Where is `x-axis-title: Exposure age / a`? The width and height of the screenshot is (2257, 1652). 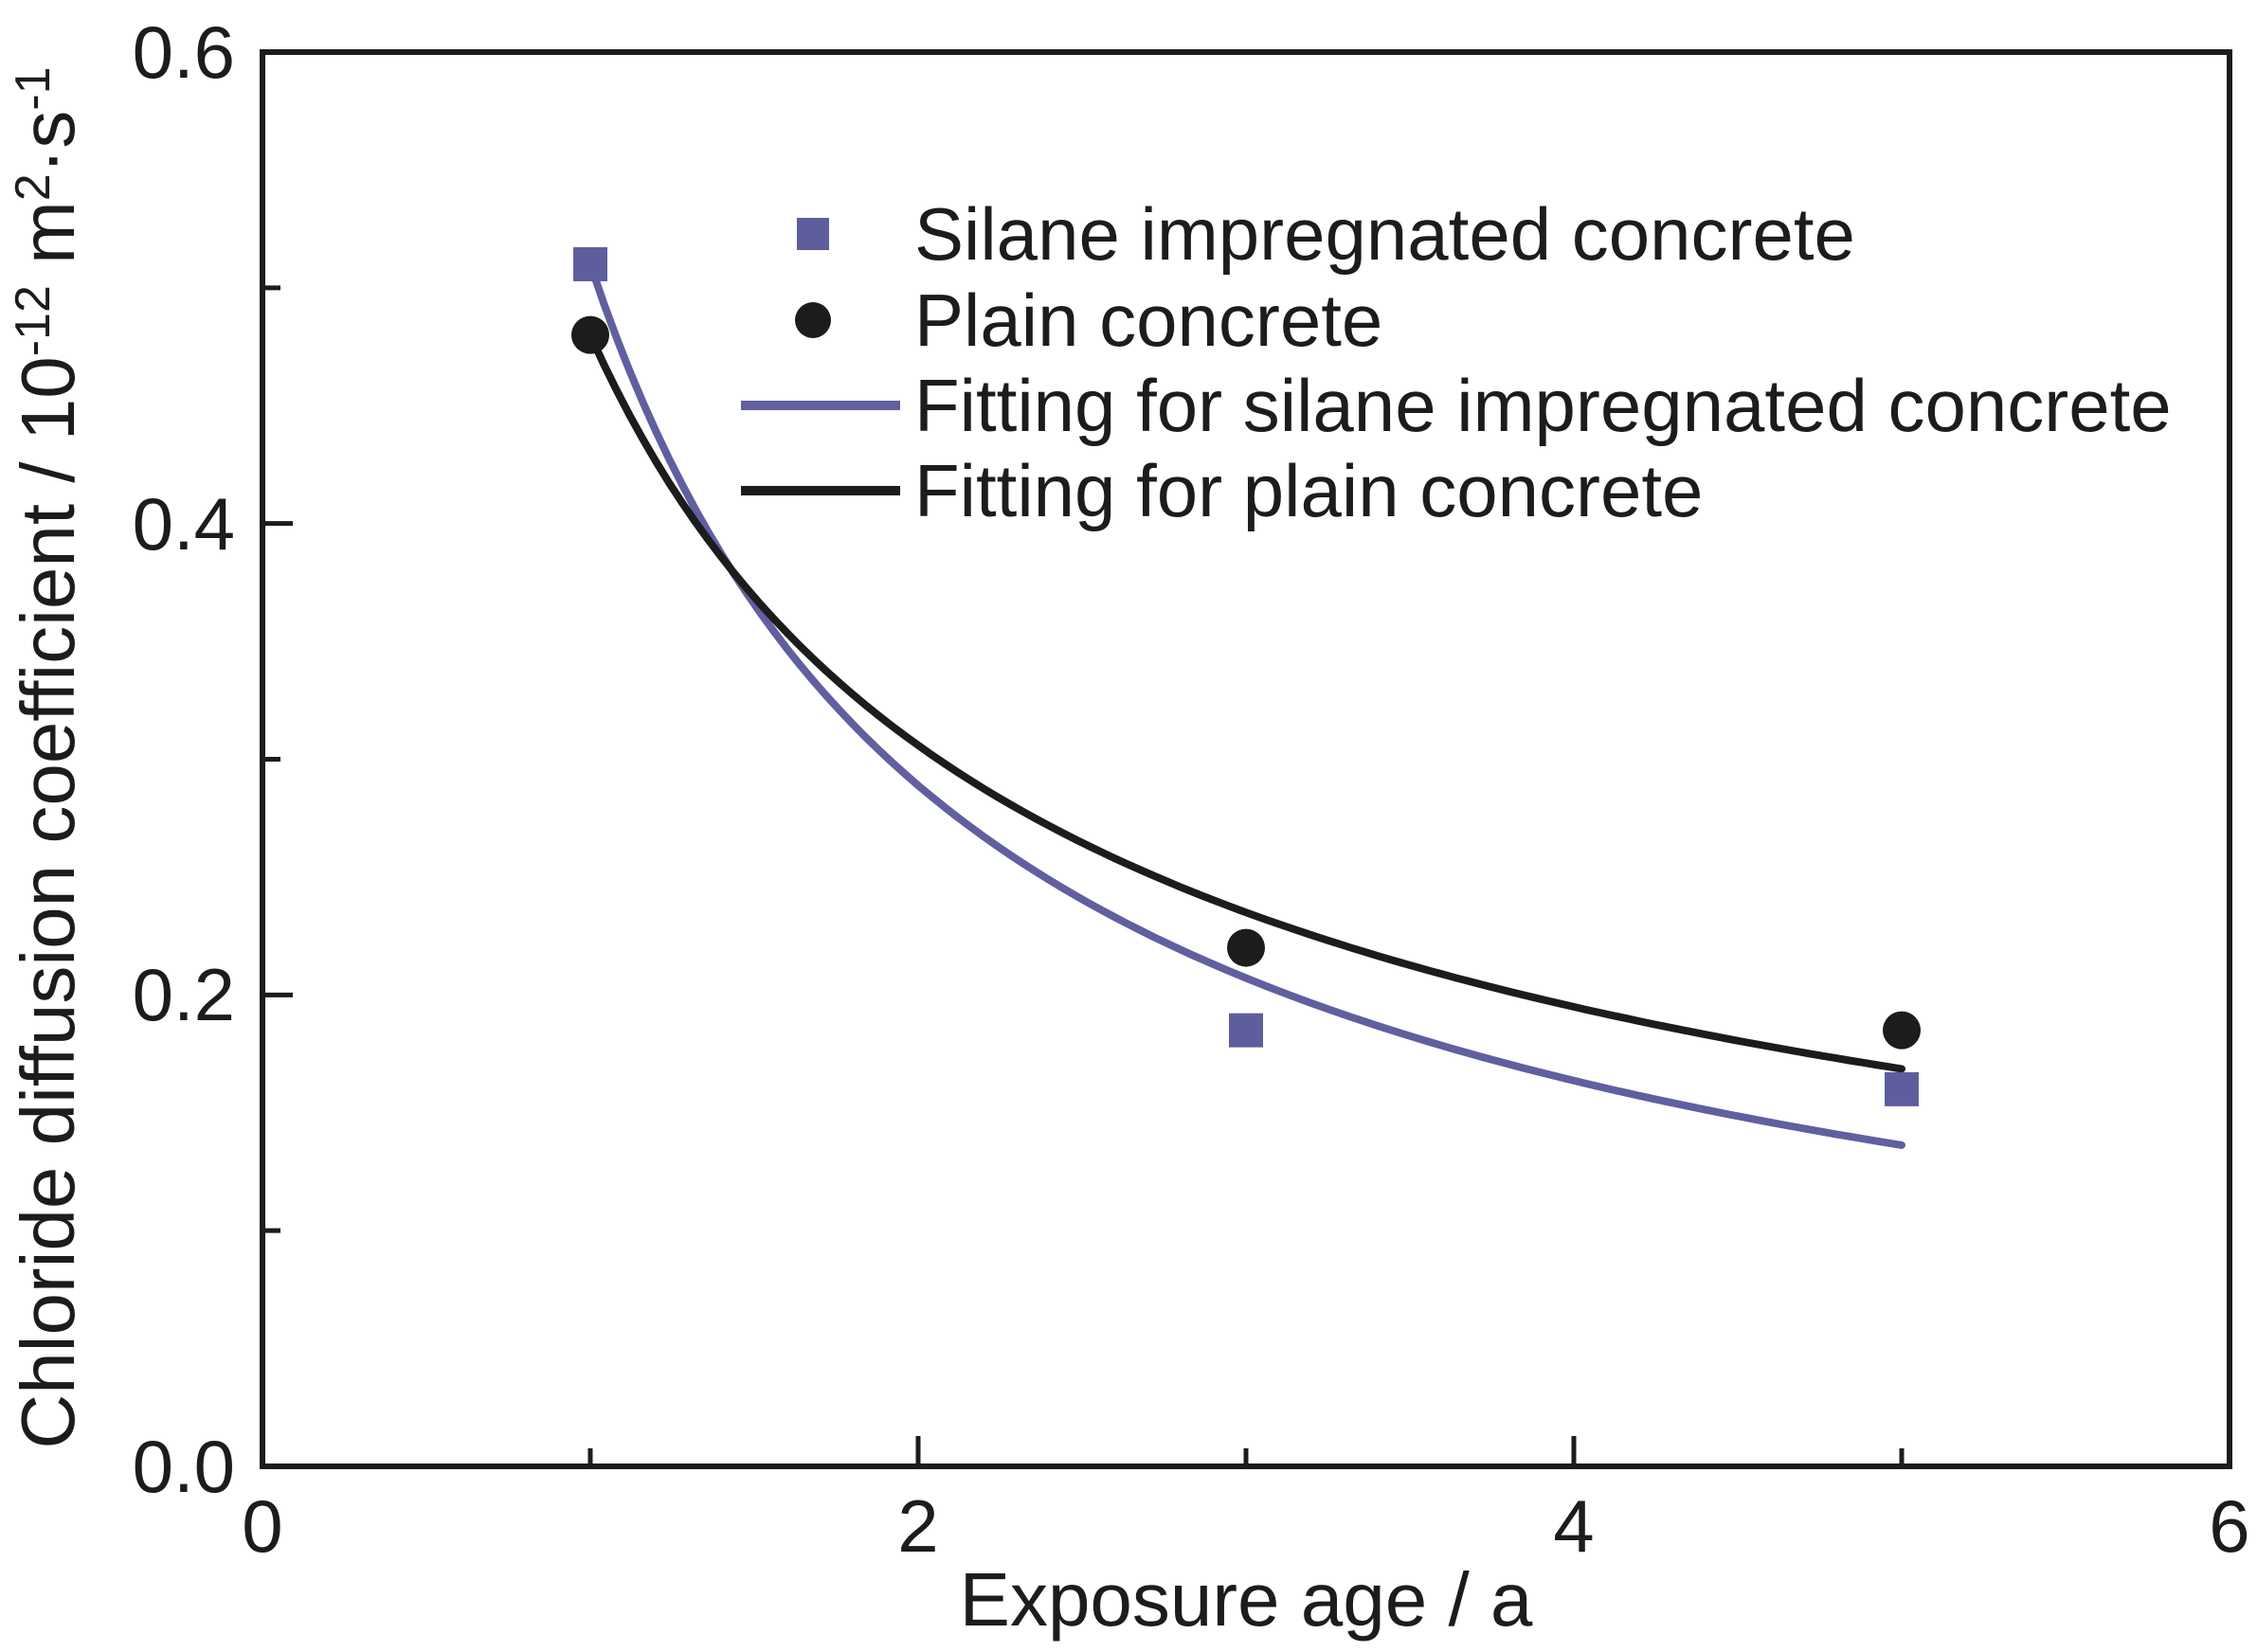
x-axis-title: Exposure age / a is located at coordinates (1246, 1599).